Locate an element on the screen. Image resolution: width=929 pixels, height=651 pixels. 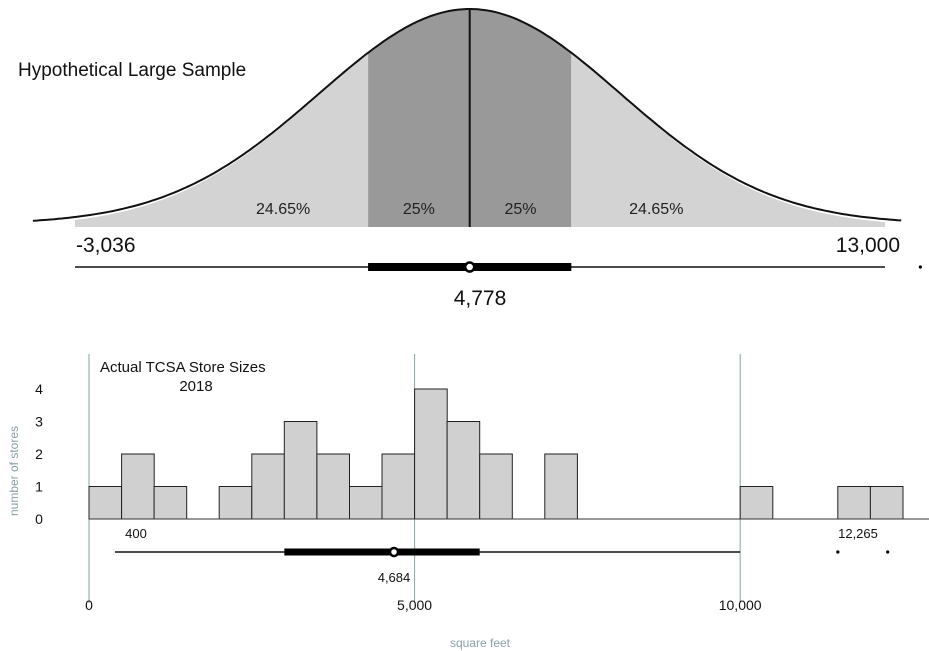
pct-label-1: 24.65% is located at coordinates (283, 209).